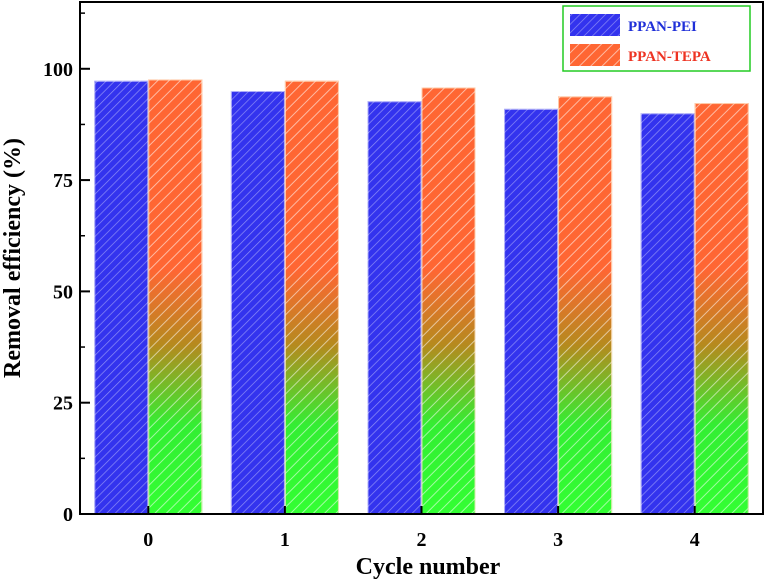  I want to click on y-tick-label-25: 25, so click(63, 404).